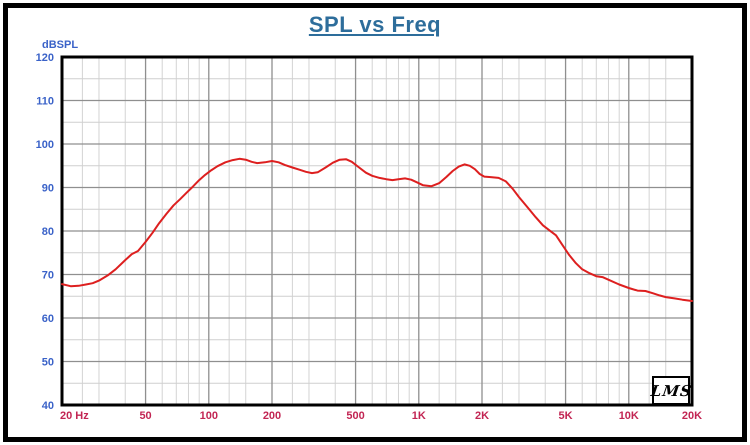  Describe the element at coordinates (45, 145) in the screenshot. I see `y-tick-label: 100` at that location.